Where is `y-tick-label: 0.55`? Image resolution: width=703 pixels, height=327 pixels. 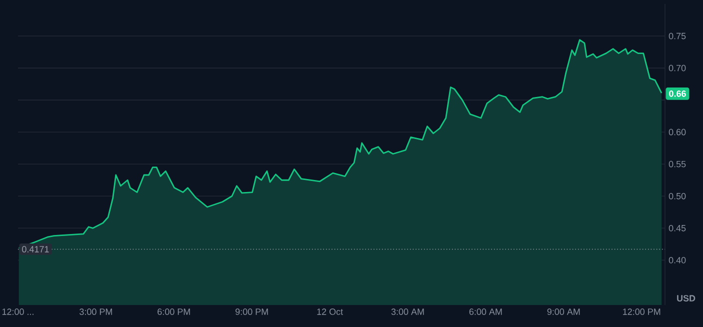 y-tick-label: 0.55 is located at coordinates (677, 164).